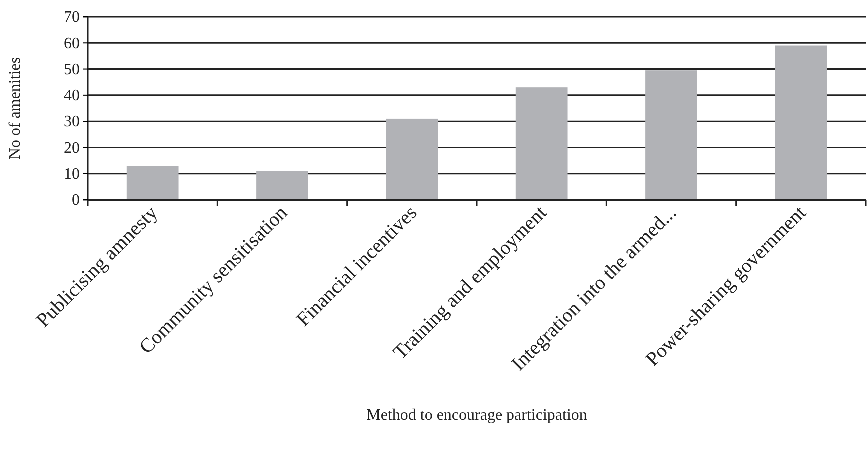  Describe the element at coordinates (76, 201) in the screenshot. I see `y-tick-label: 0` at that location.